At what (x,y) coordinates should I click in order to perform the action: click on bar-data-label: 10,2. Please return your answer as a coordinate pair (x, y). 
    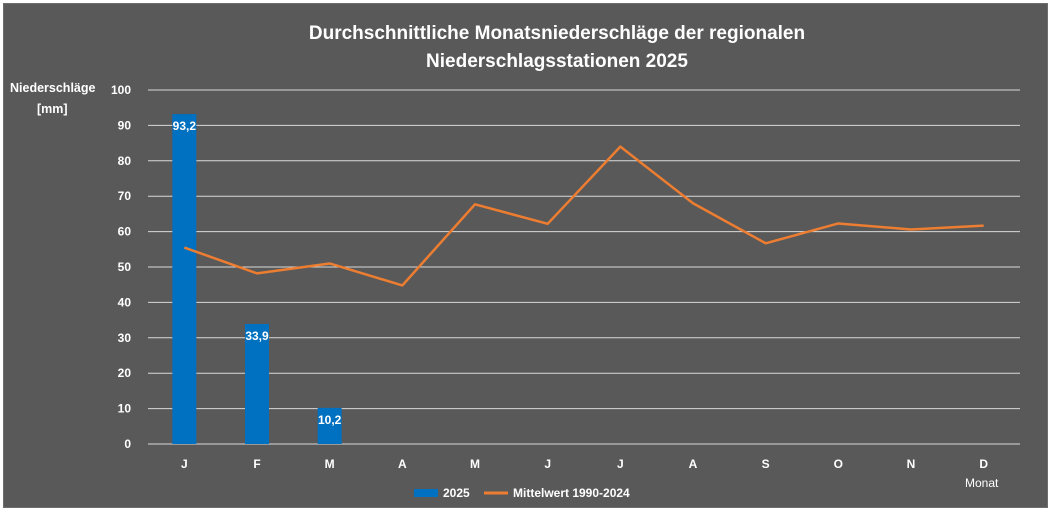
    Looking at the image, I should click on (330, 420).